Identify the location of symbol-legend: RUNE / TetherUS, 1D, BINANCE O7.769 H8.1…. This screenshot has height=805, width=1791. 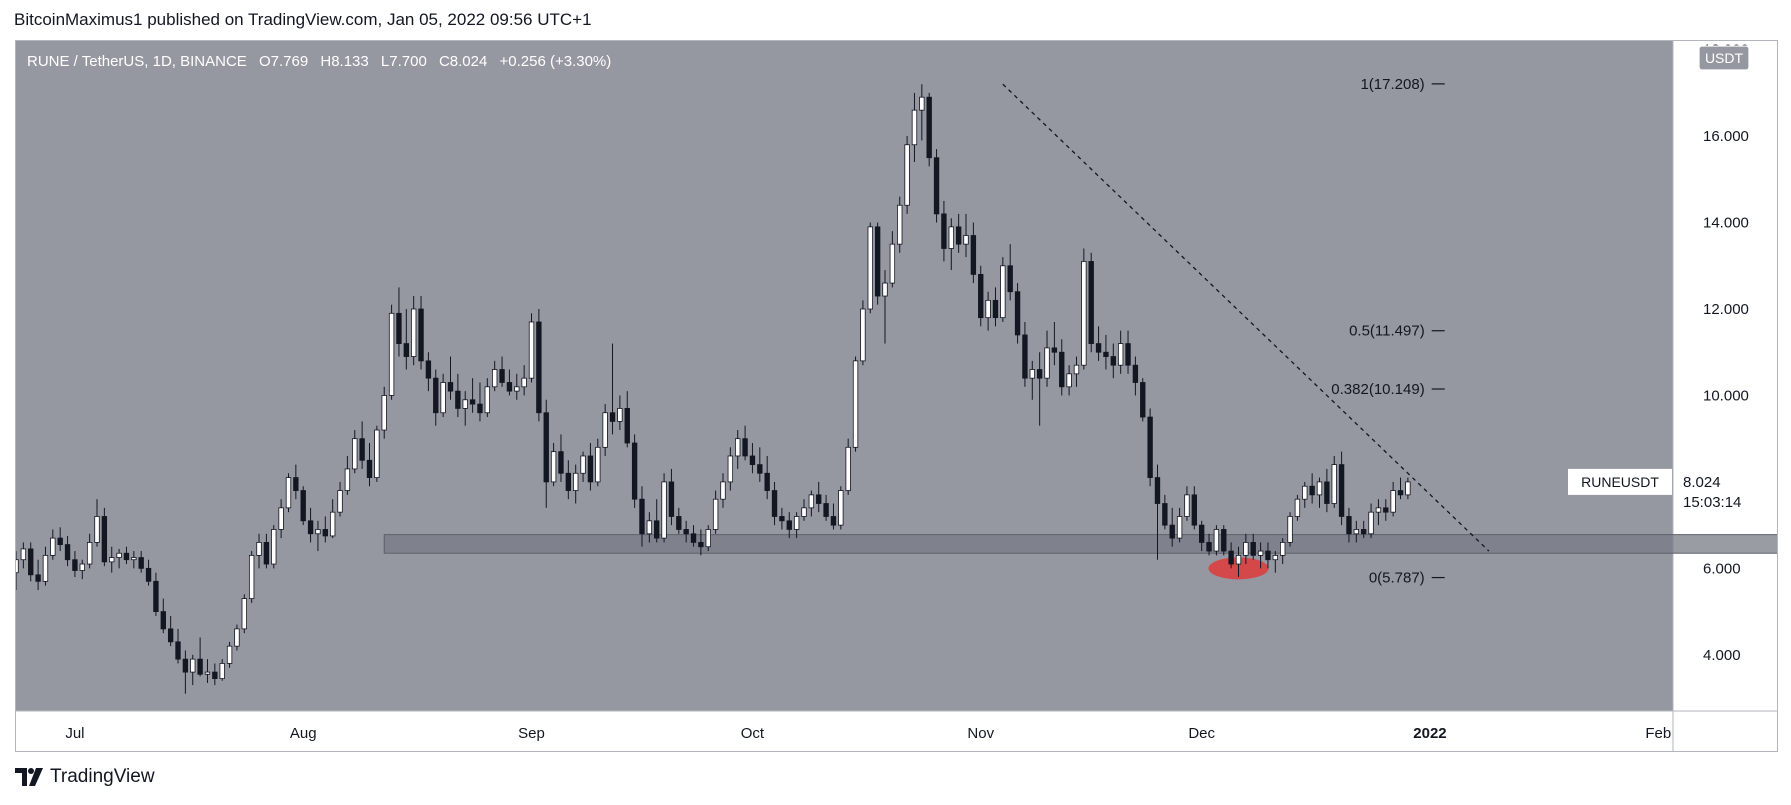
(319, 61).